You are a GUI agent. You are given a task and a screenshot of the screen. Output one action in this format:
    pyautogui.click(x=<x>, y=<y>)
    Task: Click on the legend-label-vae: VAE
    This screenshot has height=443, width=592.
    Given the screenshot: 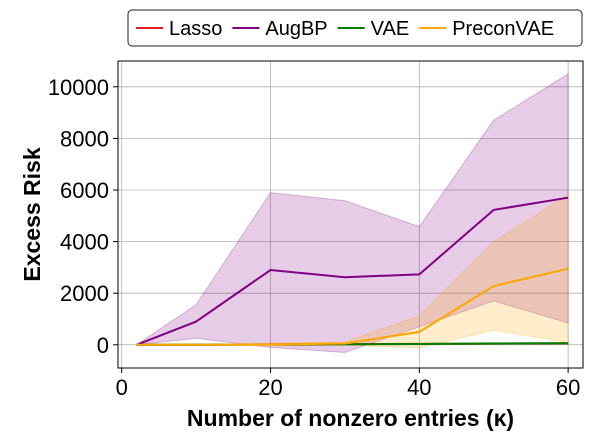 What is the action you would take?
    pyautogui.click(x=390, y=29)
    